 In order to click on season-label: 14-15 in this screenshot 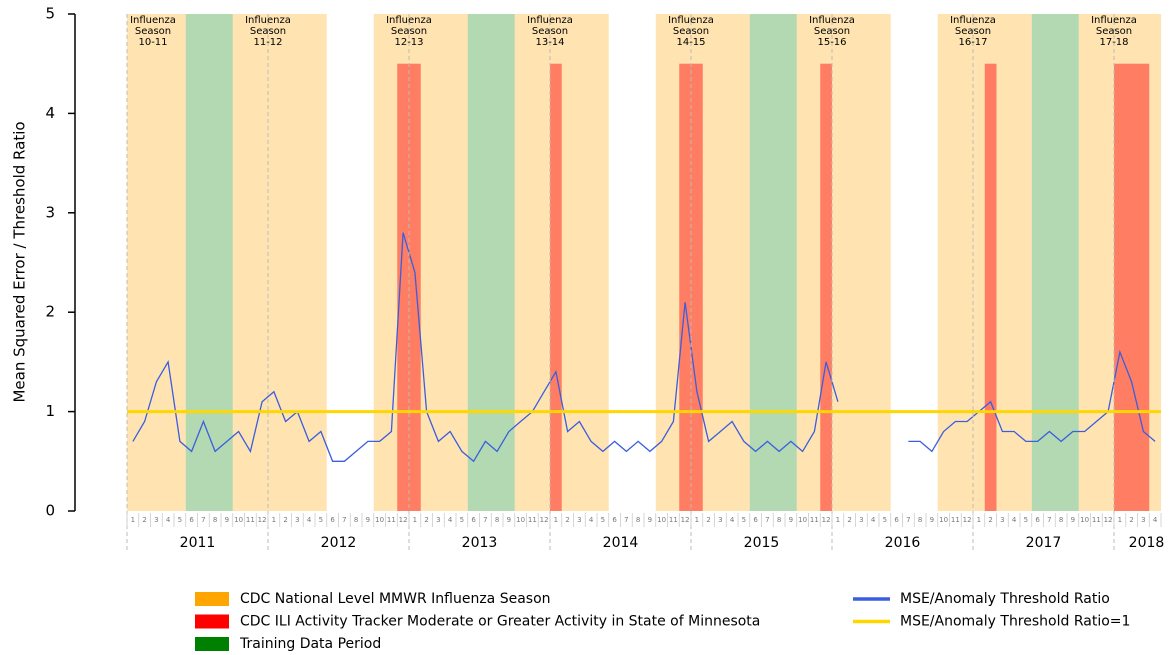, I will do `click(690, 42)`.